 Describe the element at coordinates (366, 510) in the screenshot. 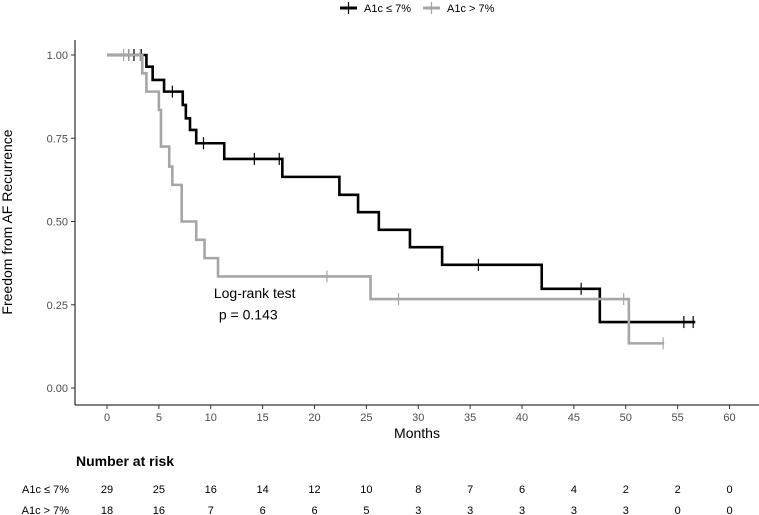

I see `risk-value-a1c-gt-7: 5` at that location.